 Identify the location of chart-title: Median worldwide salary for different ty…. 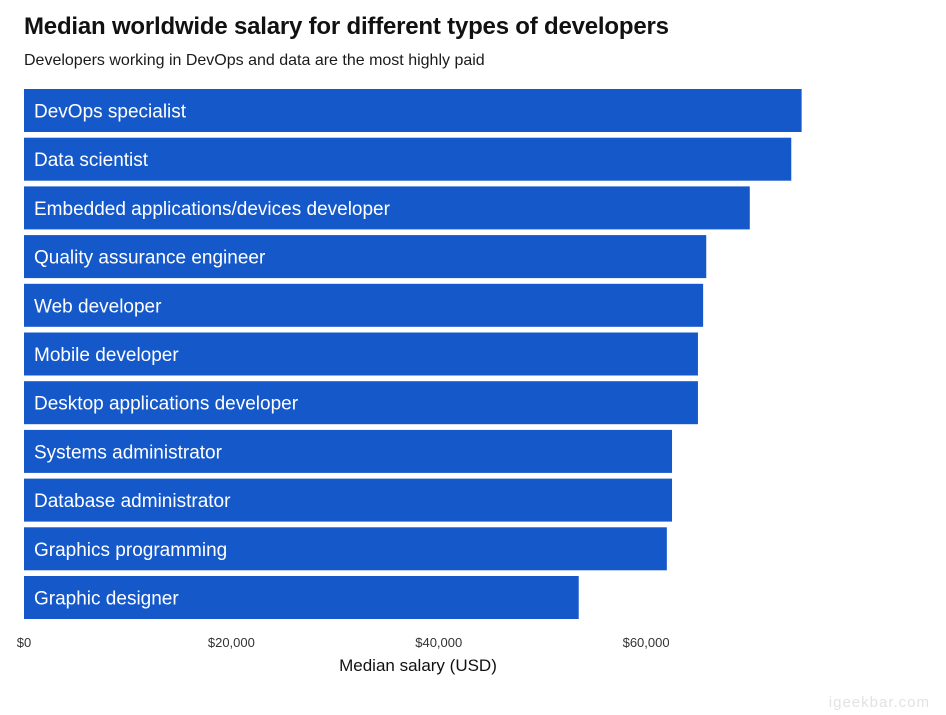
(346, 26).